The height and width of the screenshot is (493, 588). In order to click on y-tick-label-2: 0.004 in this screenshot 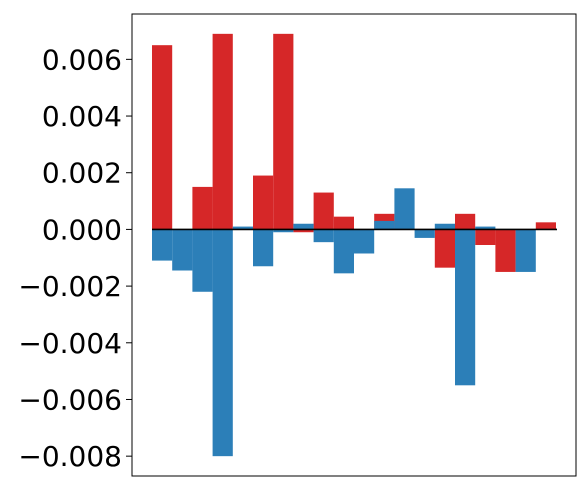, I will do `click(82, 116)`.